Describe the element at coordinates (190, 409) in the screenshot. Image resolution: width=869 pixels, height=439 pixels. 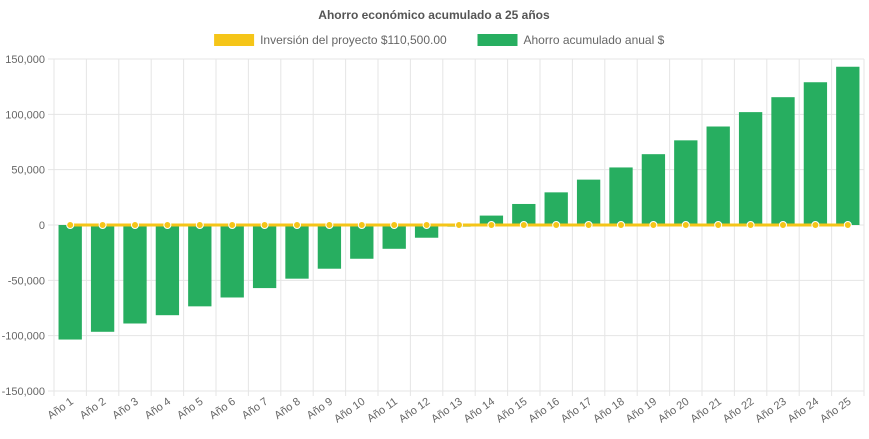
I see `x-tick-label: Año 5` at that location.